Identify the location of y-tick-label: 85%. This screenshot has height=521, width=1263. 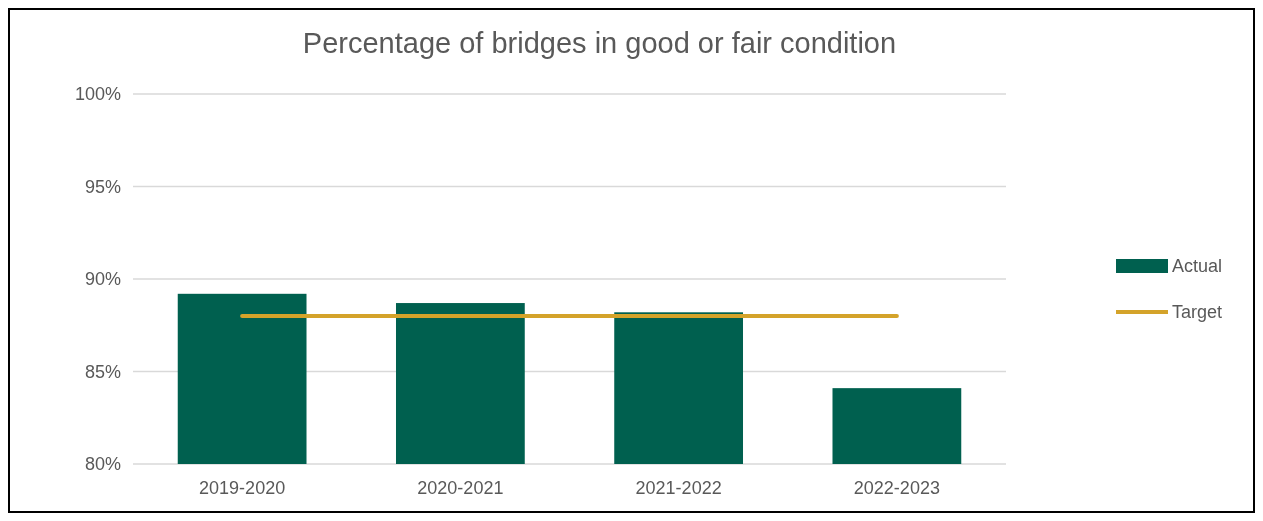
(102, 371).